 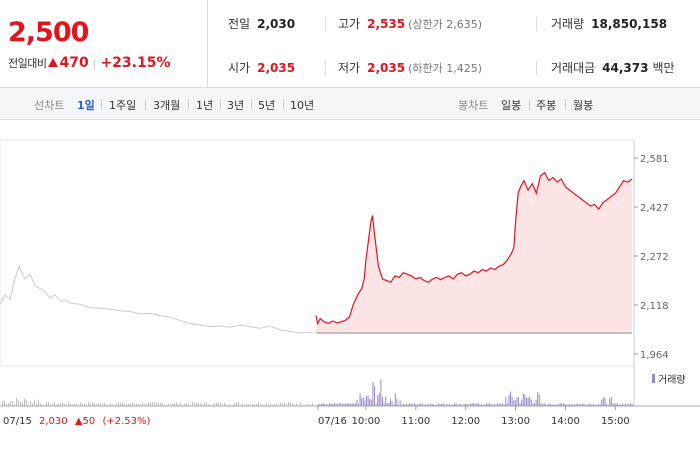 What do you see at coordinates (410, 68) in the screenshot?
I see `stat-low: 저가 2,035 (하한가 1,425)` at bounding box center [410, 68].